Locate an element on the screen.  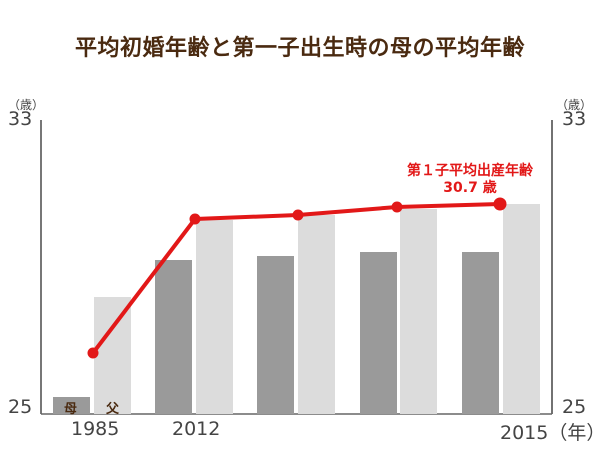
line-annotation: 第１子平均出産年齢 30.7 歳 is located at coordinates (470, 180).